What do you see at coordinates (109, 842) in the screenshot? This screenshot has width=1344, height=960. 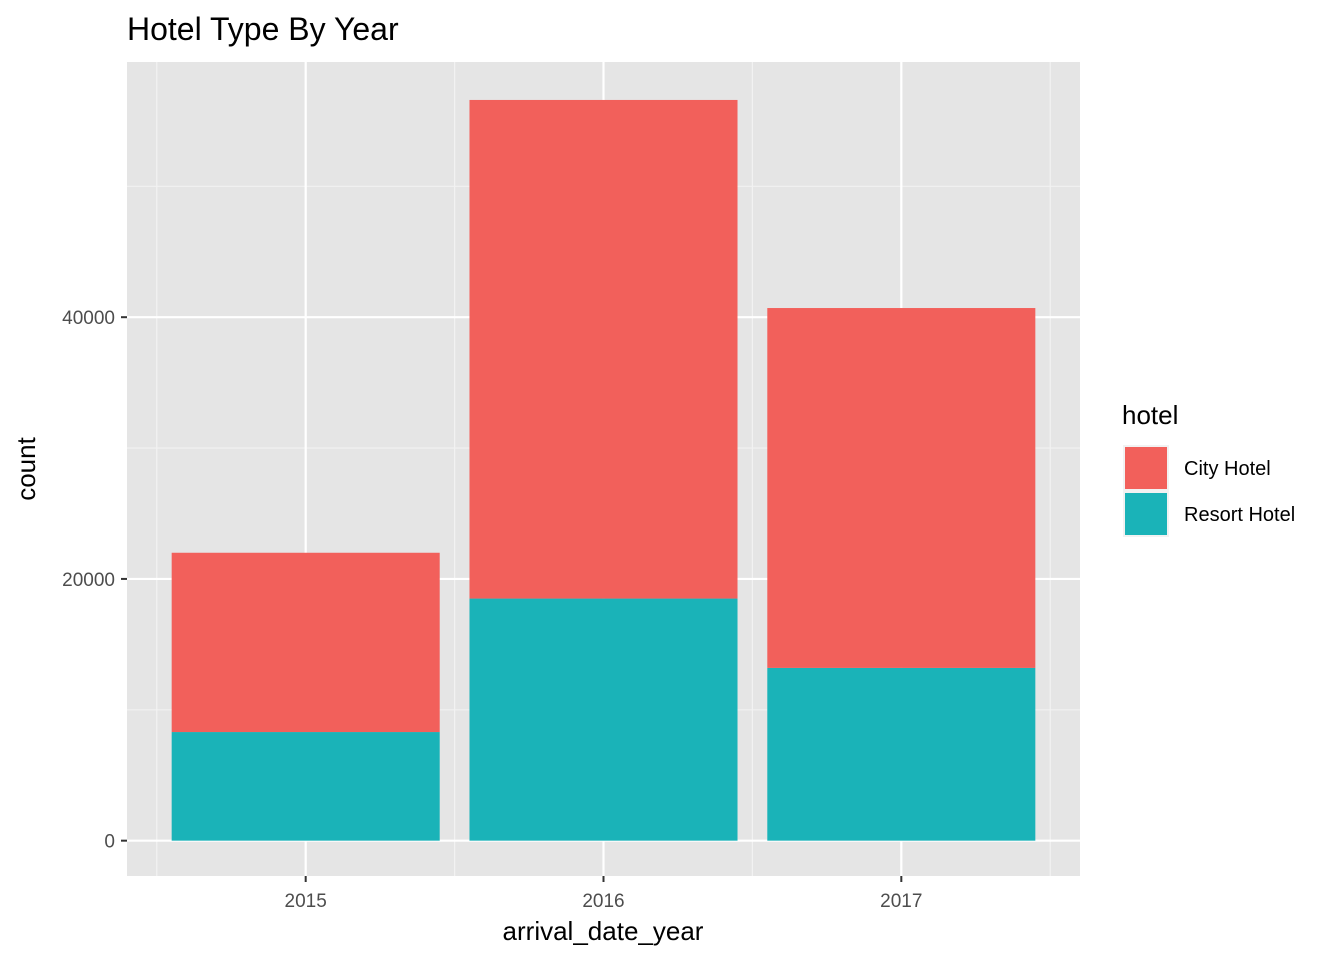 I see `y-tick-label: 0` at bounding box center [109, 842].